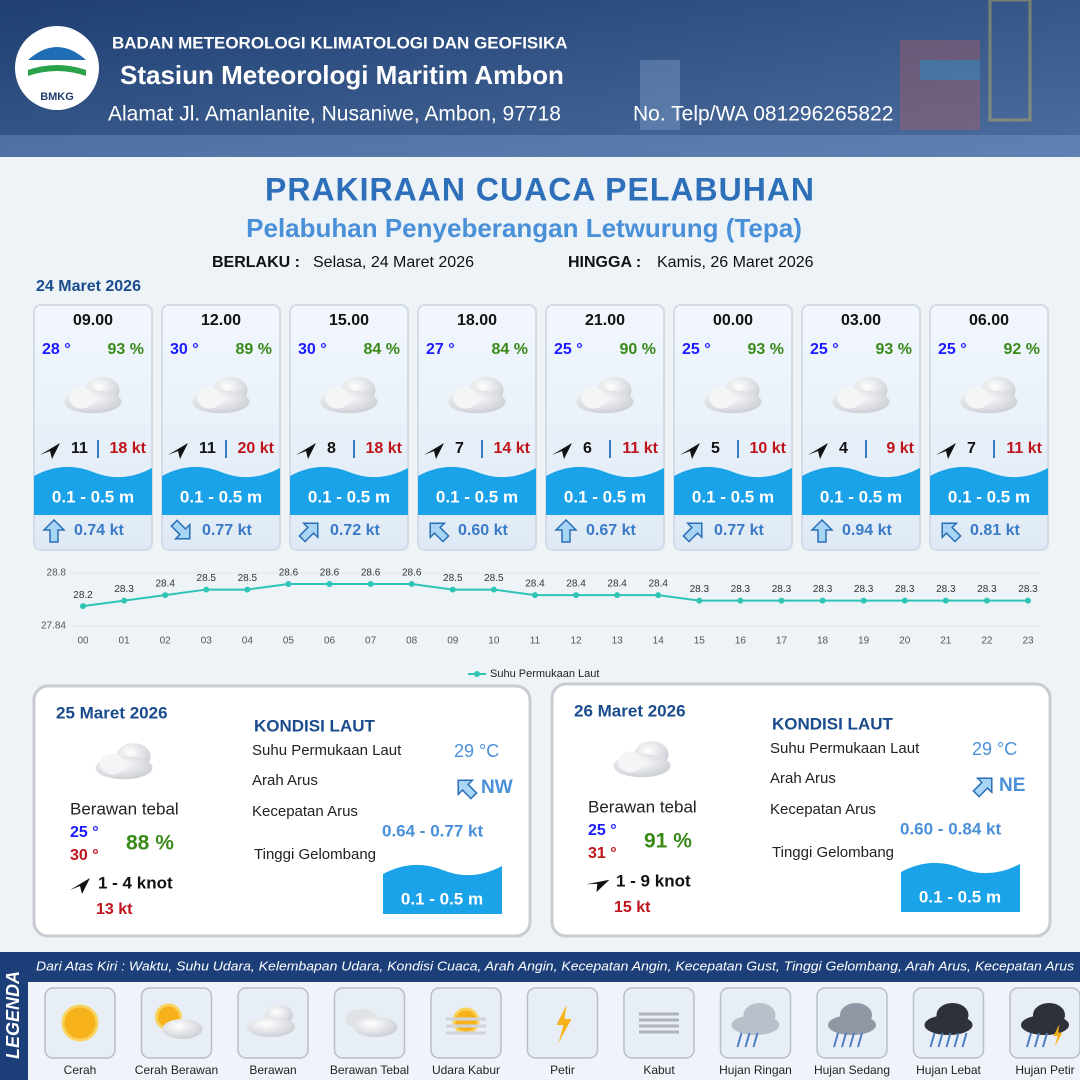  Describe the element at coordinates (861, 320) in the screenshot. I see `card-time: 03.00` at that location.